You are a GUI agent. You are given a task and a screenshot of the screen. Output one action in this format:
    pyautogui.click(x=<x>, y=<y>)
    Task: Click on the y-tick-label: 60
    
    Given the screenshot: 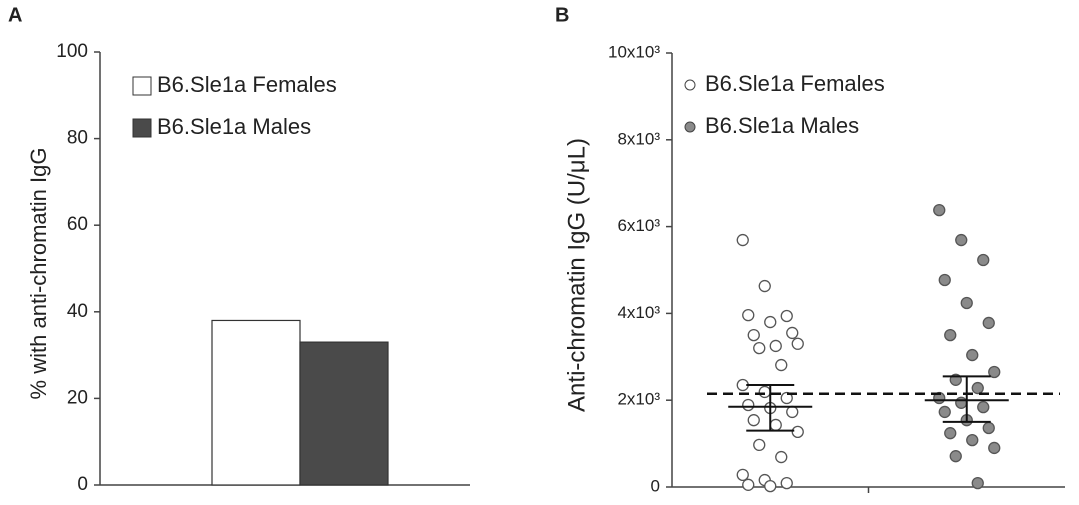 What is the action you would take?
    pyautogui.click(x=77, y=224)
    